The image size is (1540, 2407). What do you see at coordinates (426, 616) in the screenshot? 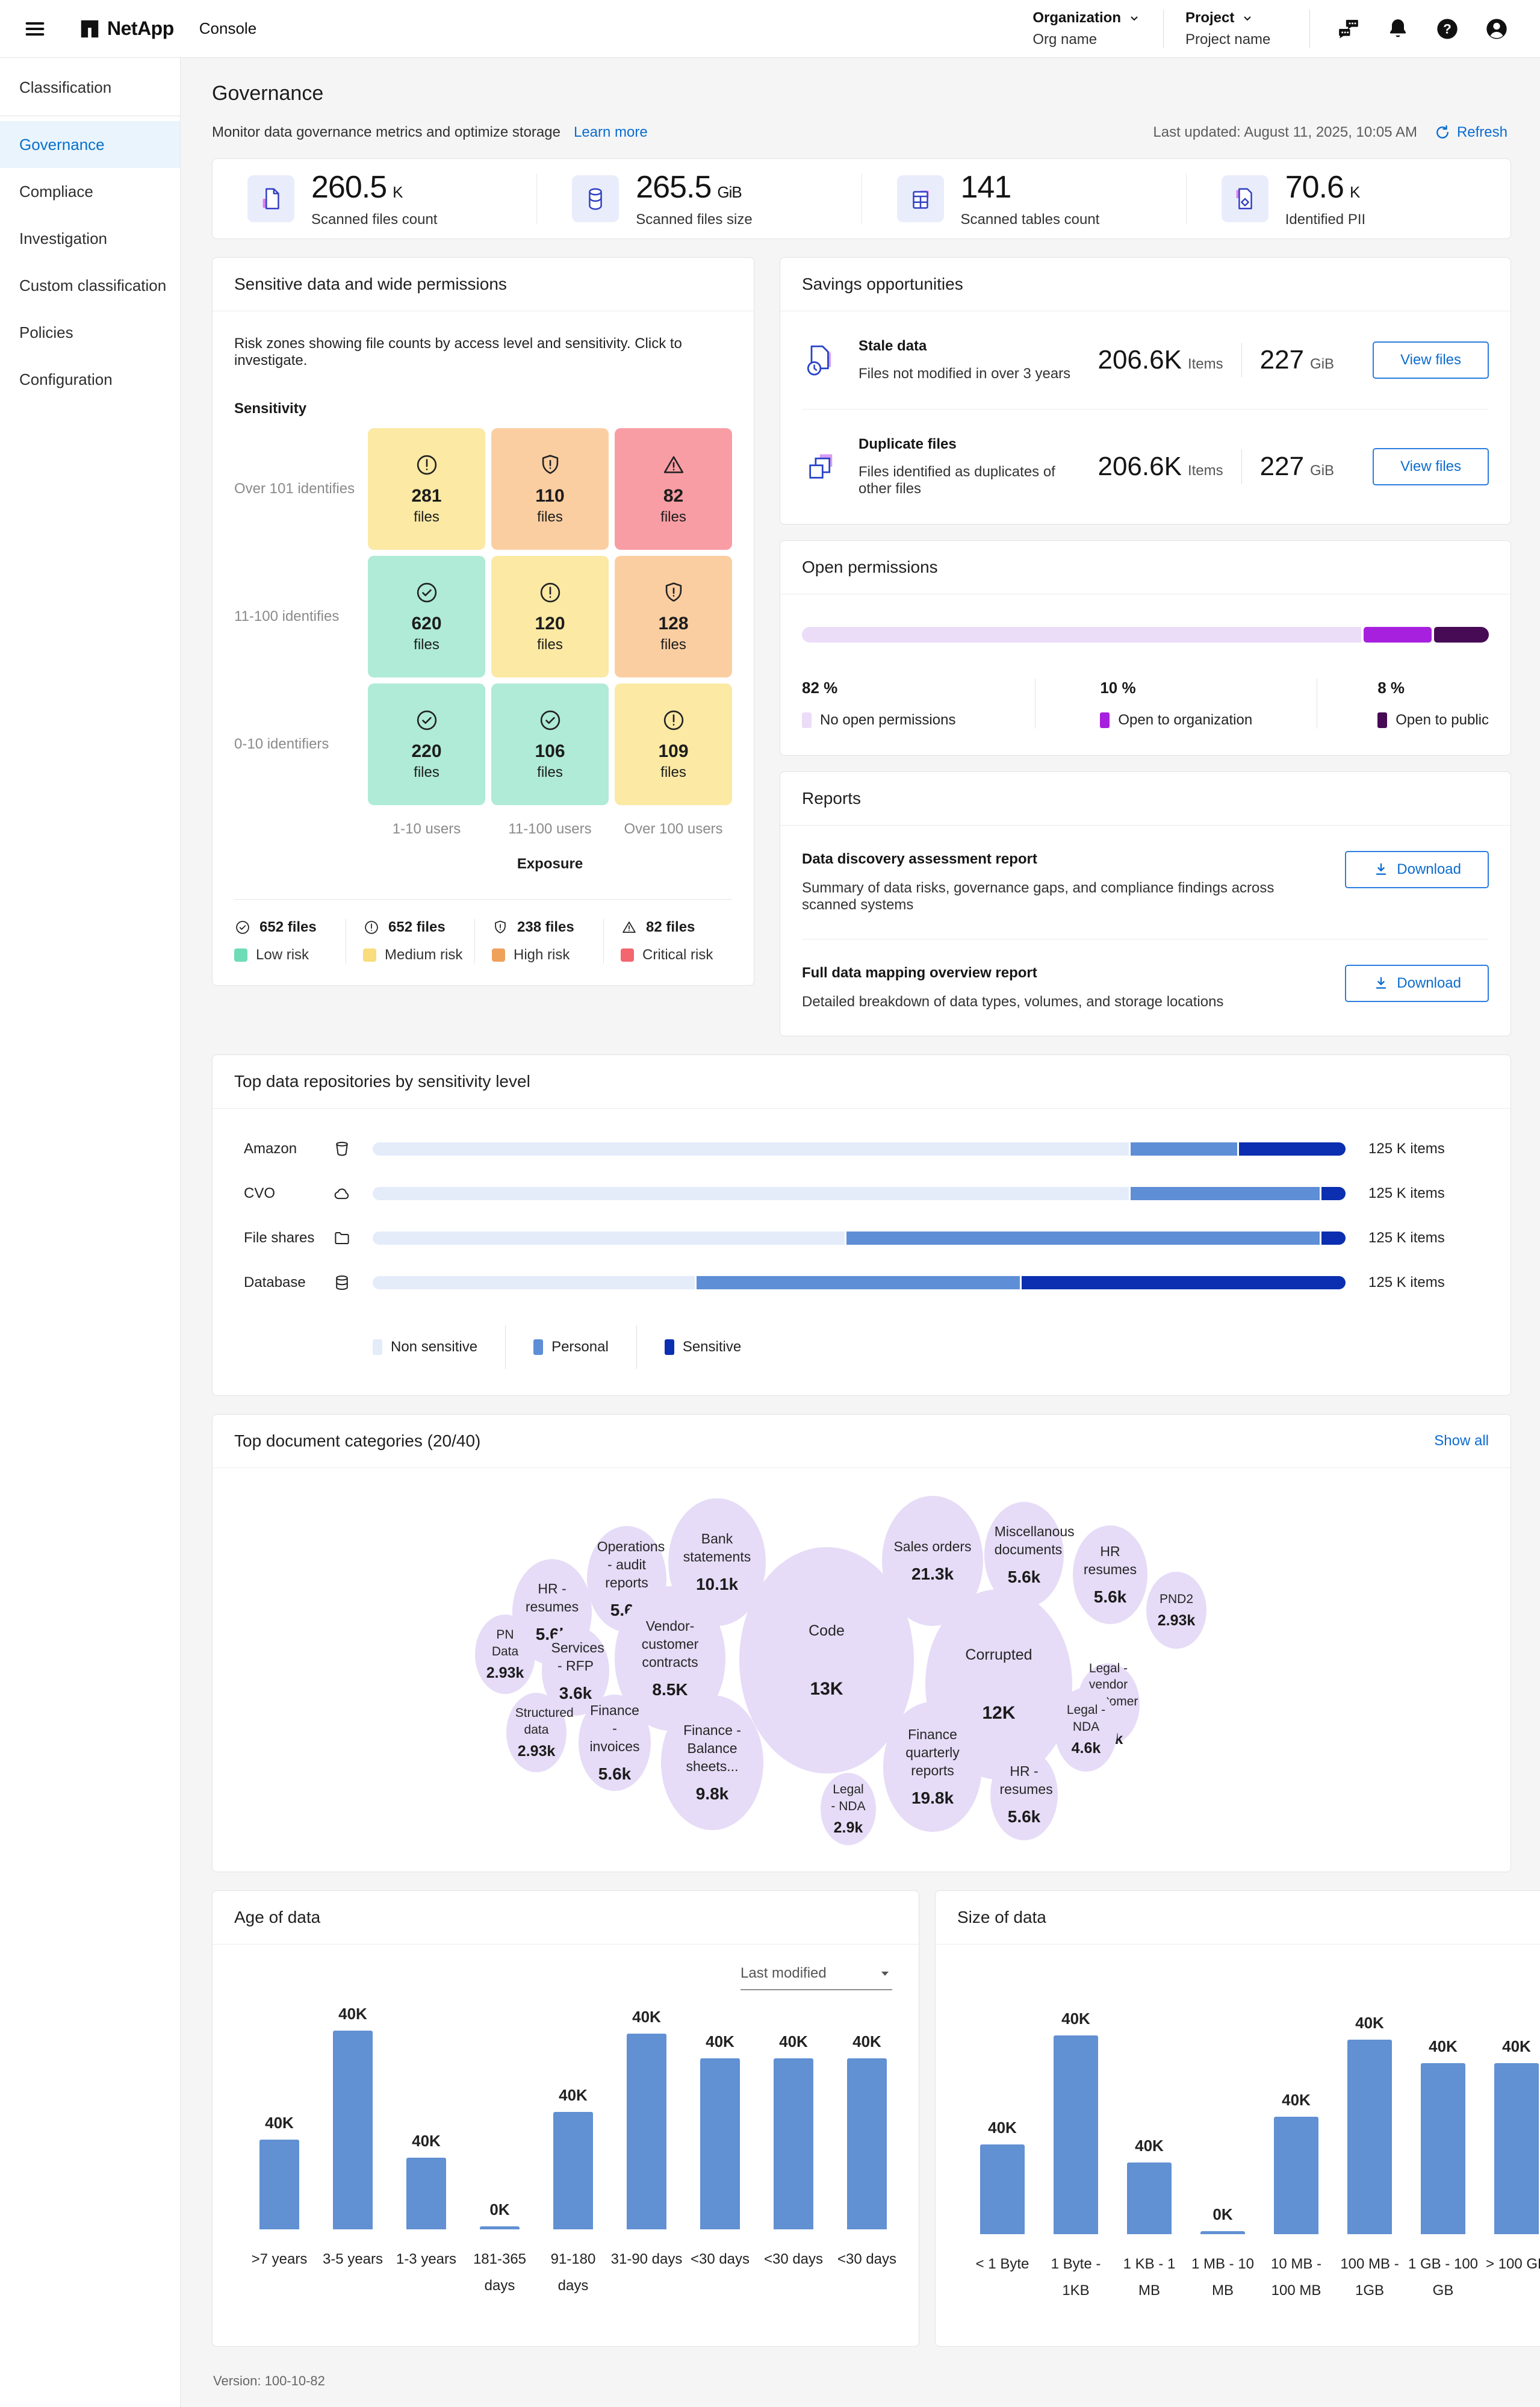
I see `heatmap-cell-low: 620 files` at bounding box center [426, 616].